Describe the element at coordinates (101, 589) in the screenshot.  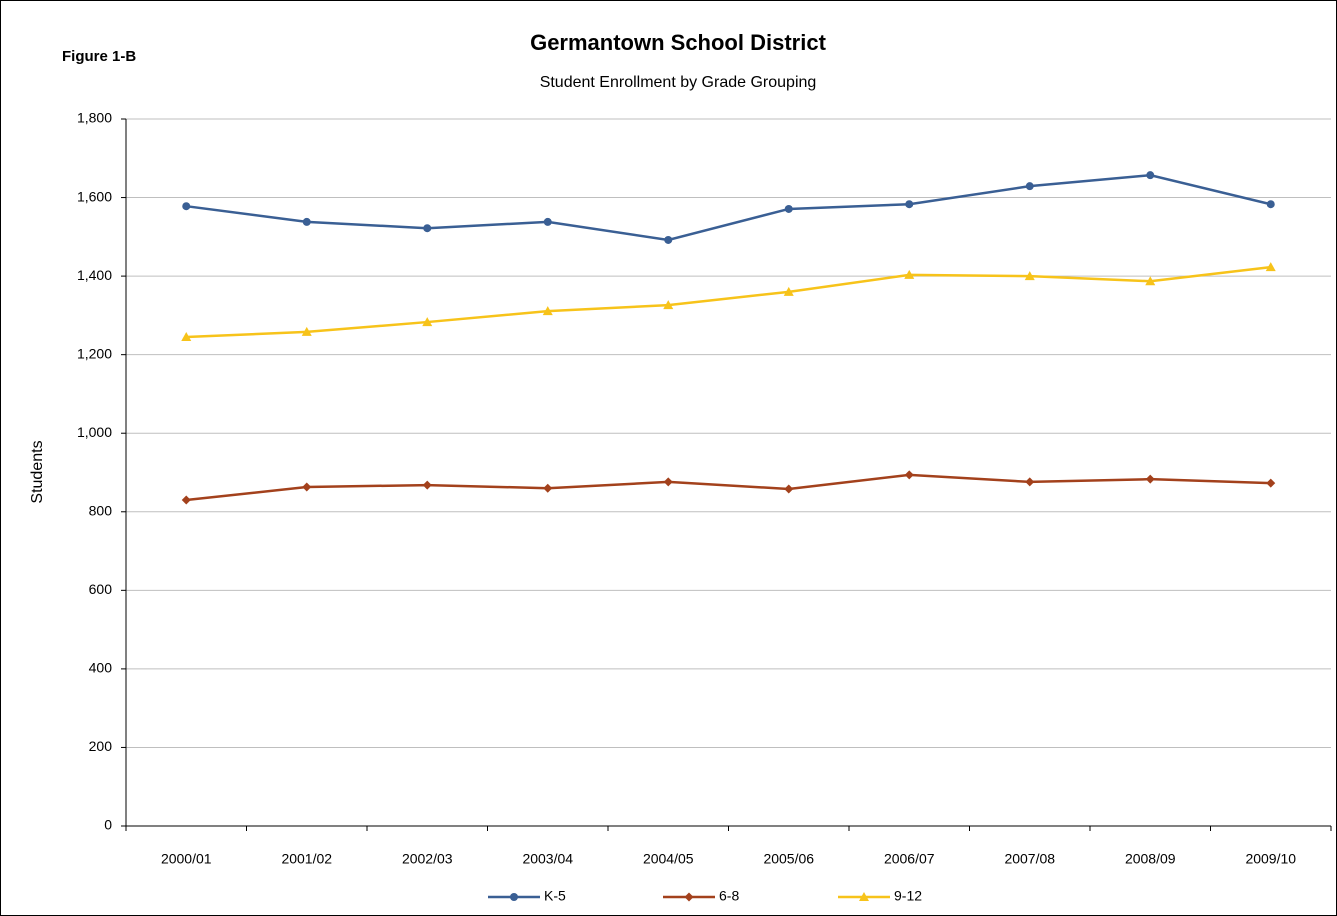
I see `y-tick-label: 600` at that location.